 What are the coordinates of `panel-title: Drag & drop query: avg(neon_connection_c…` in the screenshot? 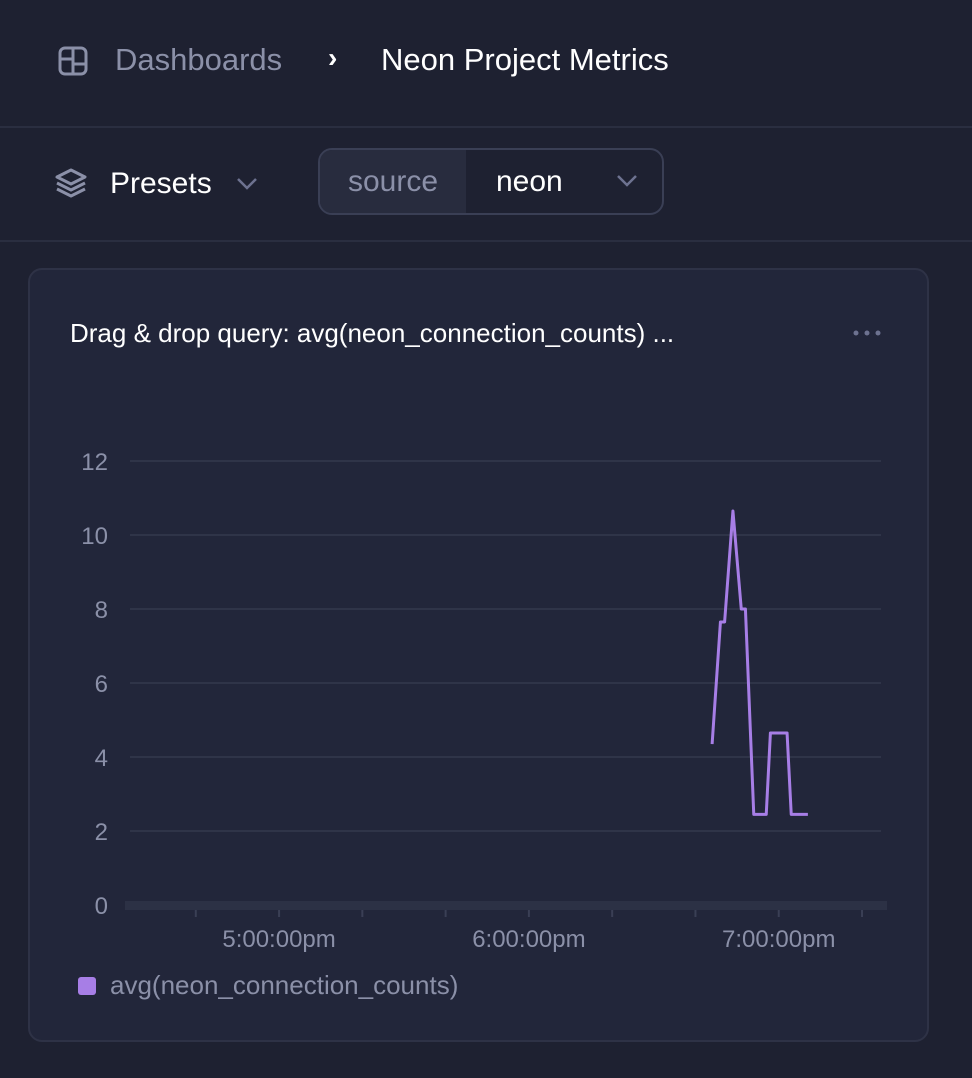 It's located at (372, 333).